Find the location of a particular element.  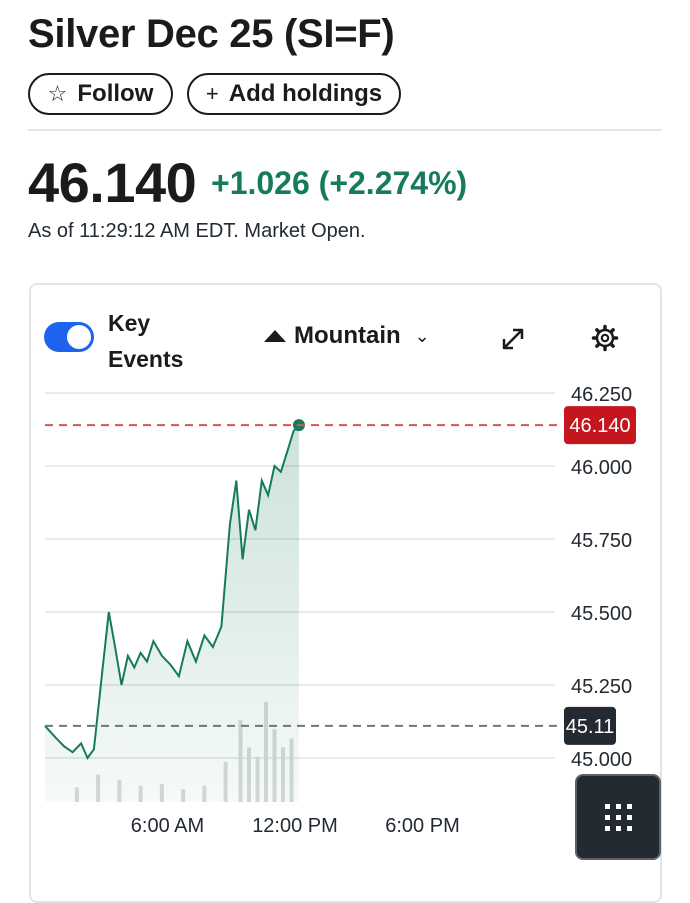

chart-type-label: Mountain is located at coordinates (347, 335).